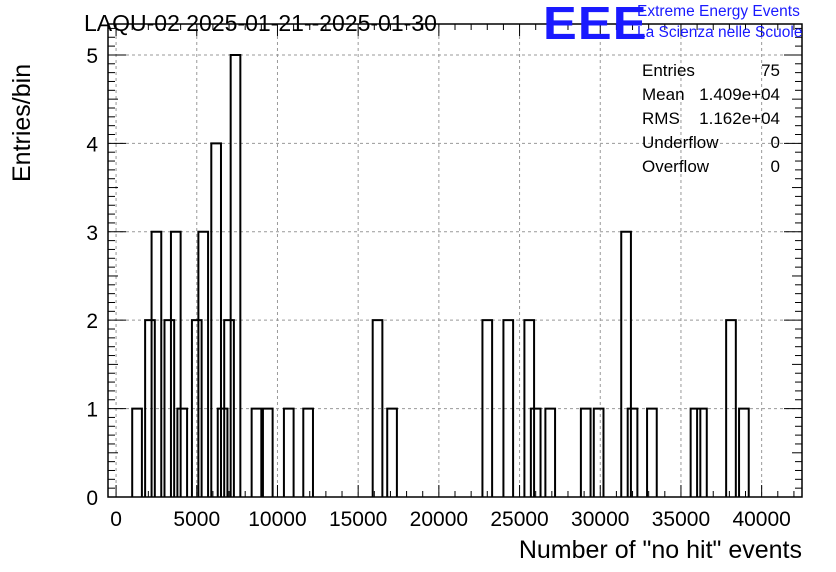  Describe the element at coordinates (595, 24) in the screenshot. I see `eee-logo: EEE` at that location.